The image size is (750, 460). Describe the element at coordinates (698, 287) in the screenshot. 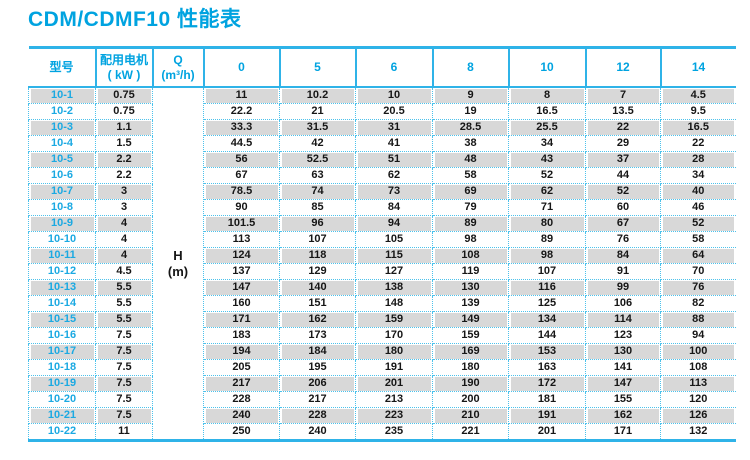

I see `value-cell: 76` at that location.